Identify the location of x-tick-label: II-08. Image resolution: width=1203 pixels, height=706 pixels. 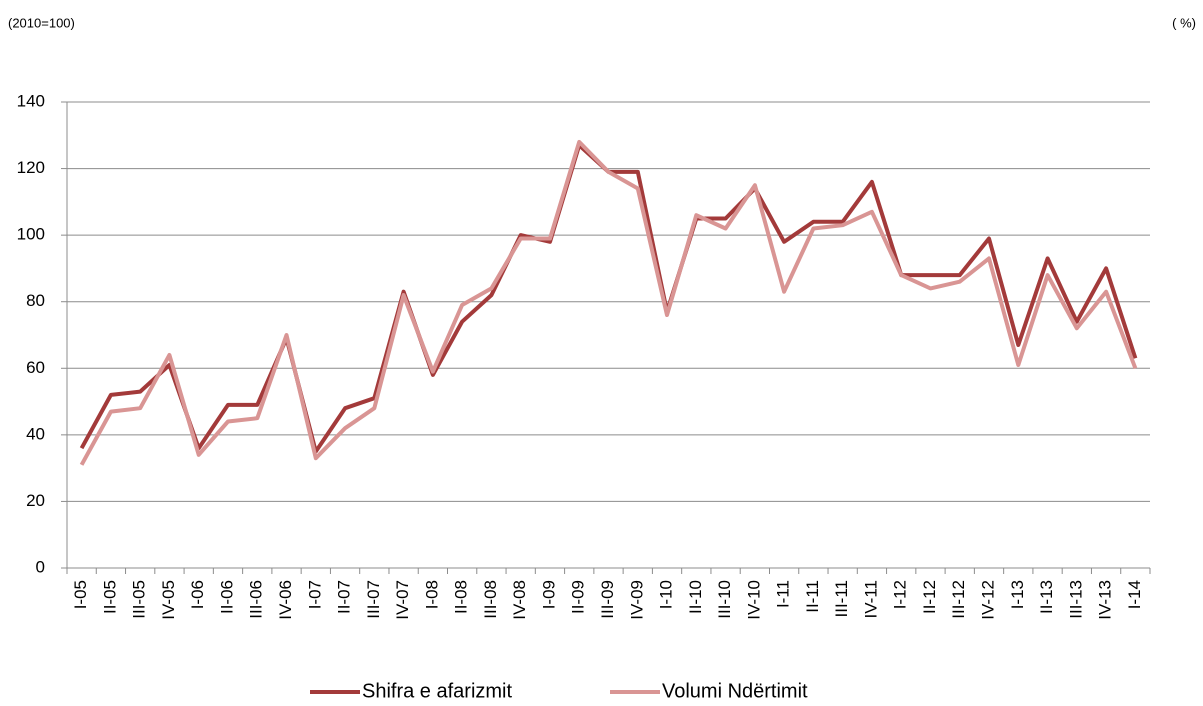
(461, 597).